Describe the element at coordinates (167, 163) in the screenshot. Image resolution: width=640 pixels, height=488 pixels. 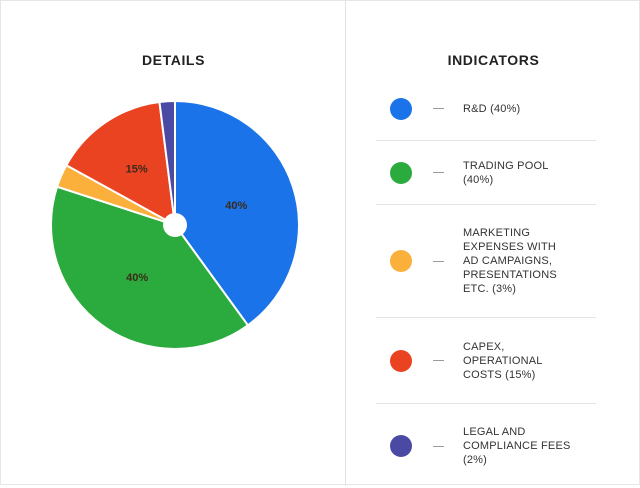
I see `pie-slice-legal` at that location.